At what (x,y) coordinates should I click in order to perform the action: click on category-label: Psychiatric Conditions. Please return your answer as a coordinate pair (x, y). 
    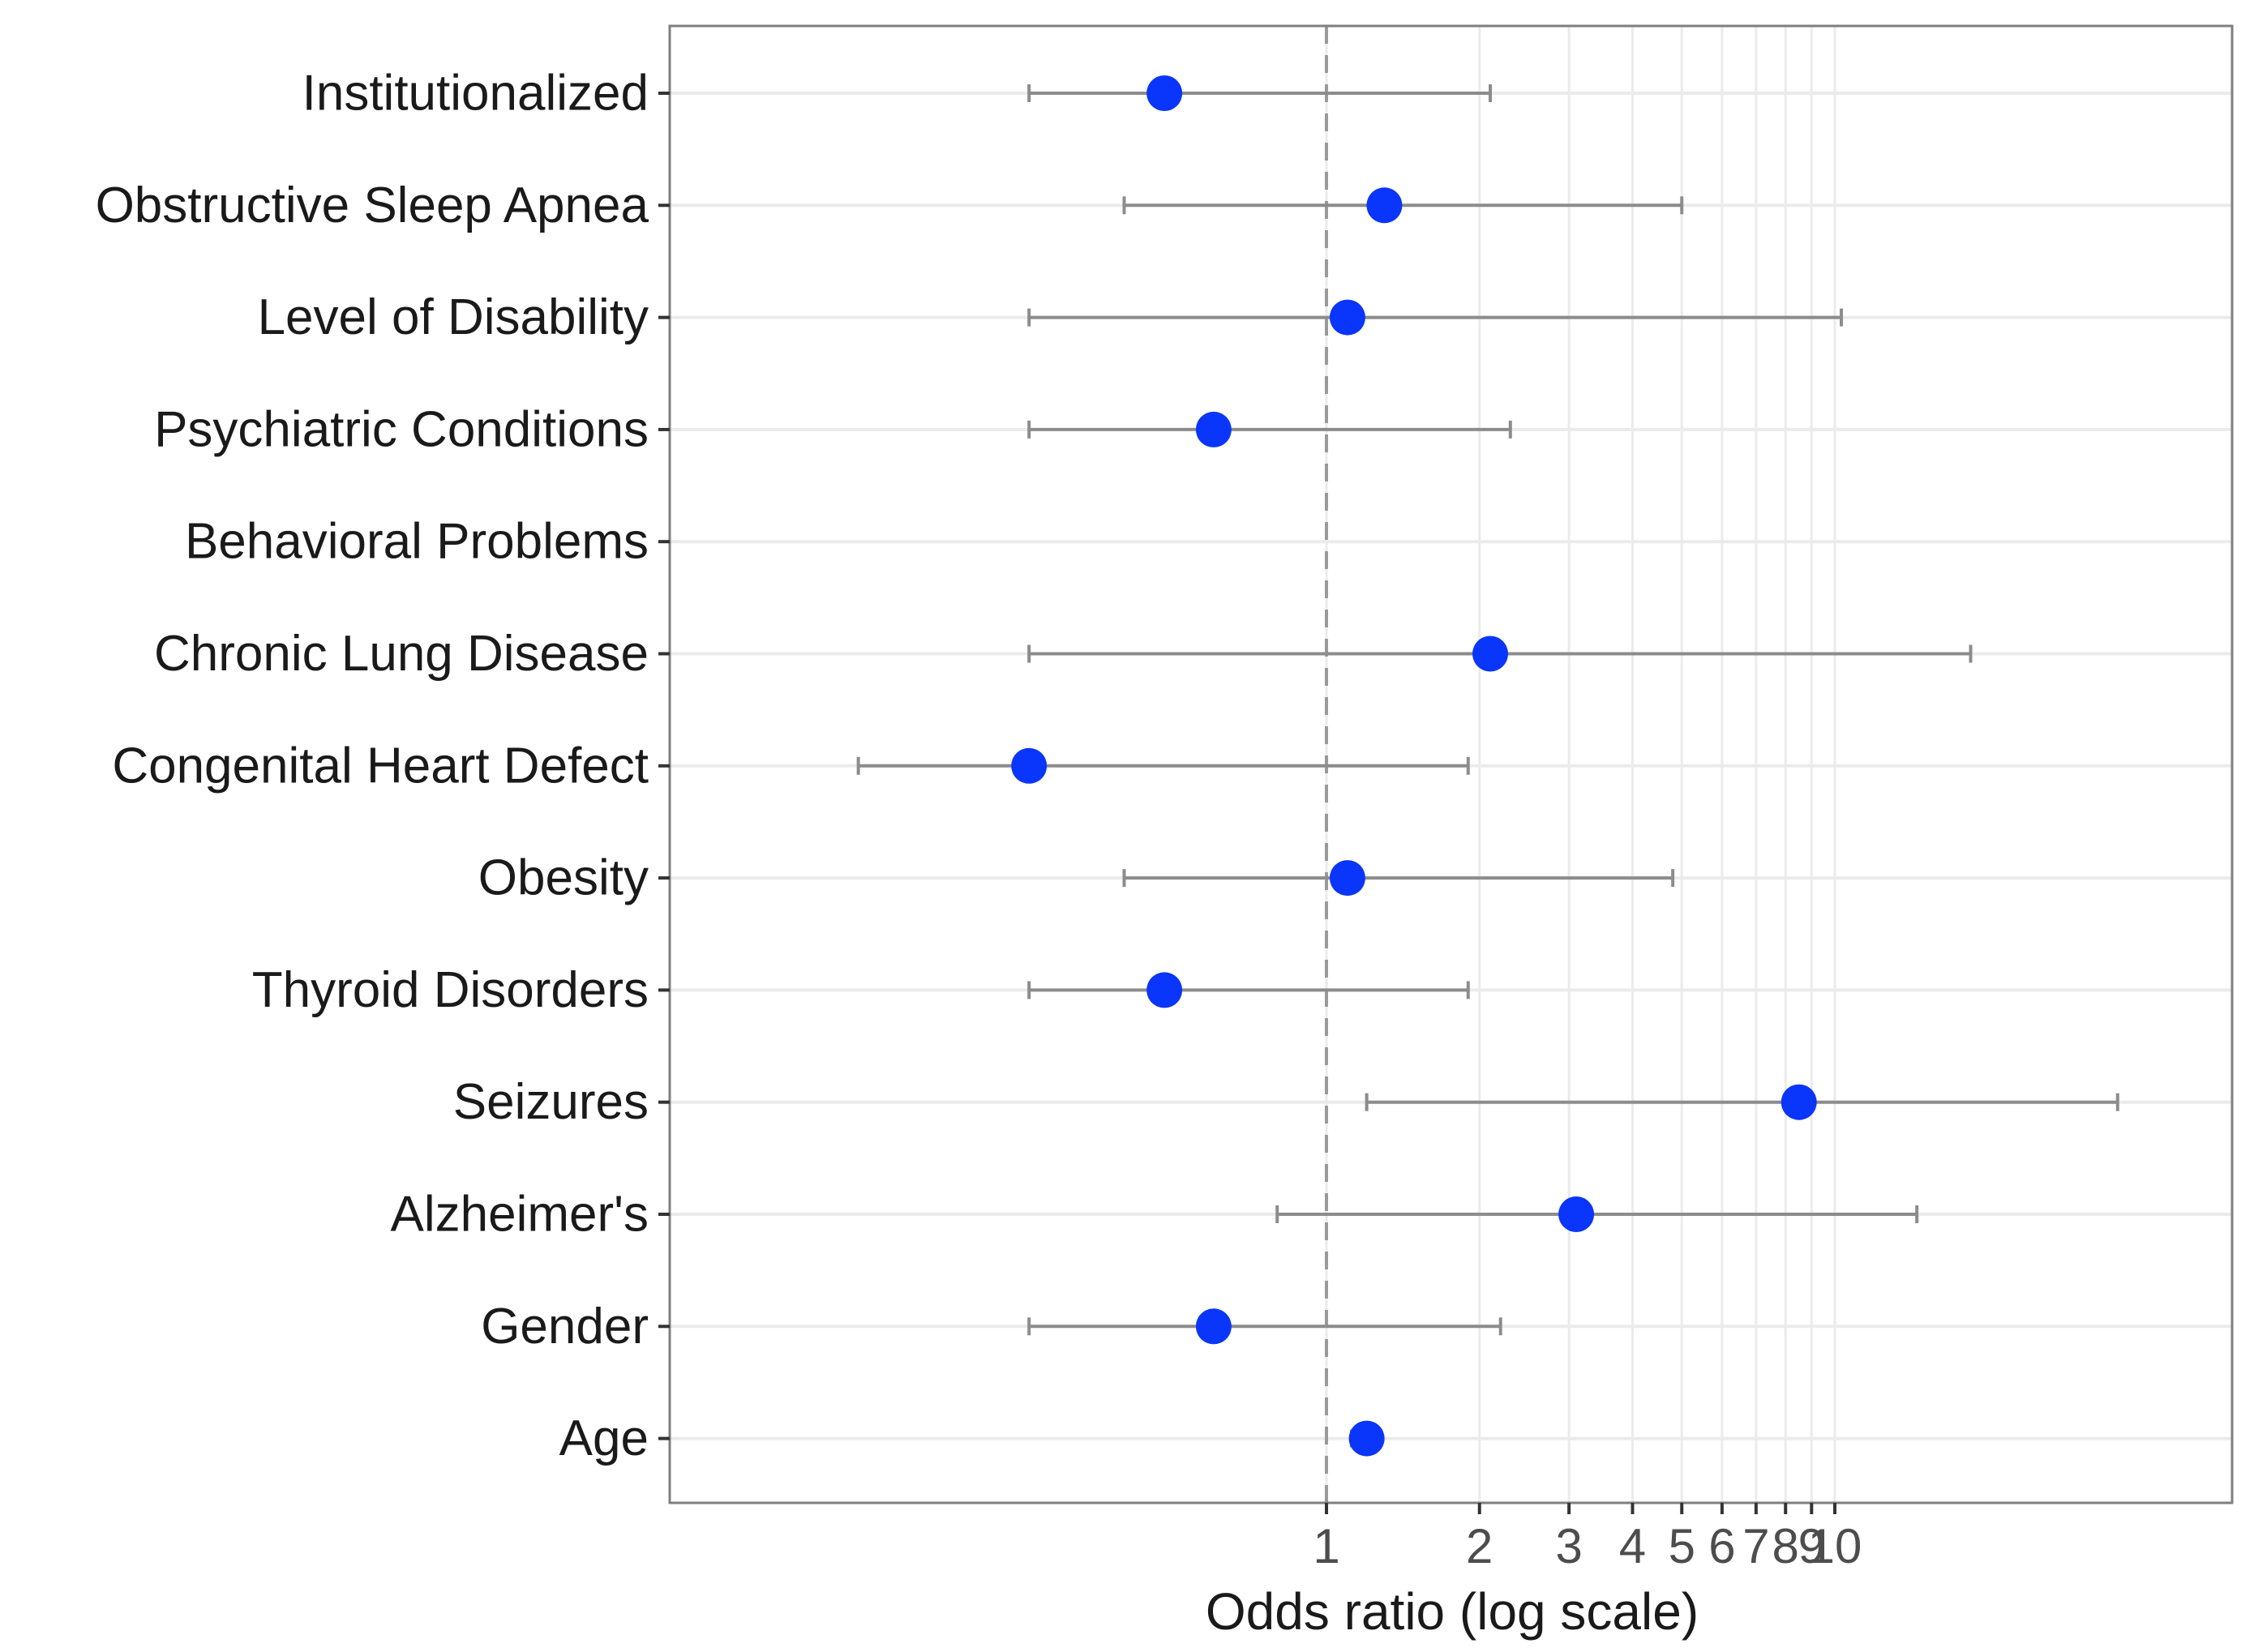
    Looking at the image, I should click on (401, 429).